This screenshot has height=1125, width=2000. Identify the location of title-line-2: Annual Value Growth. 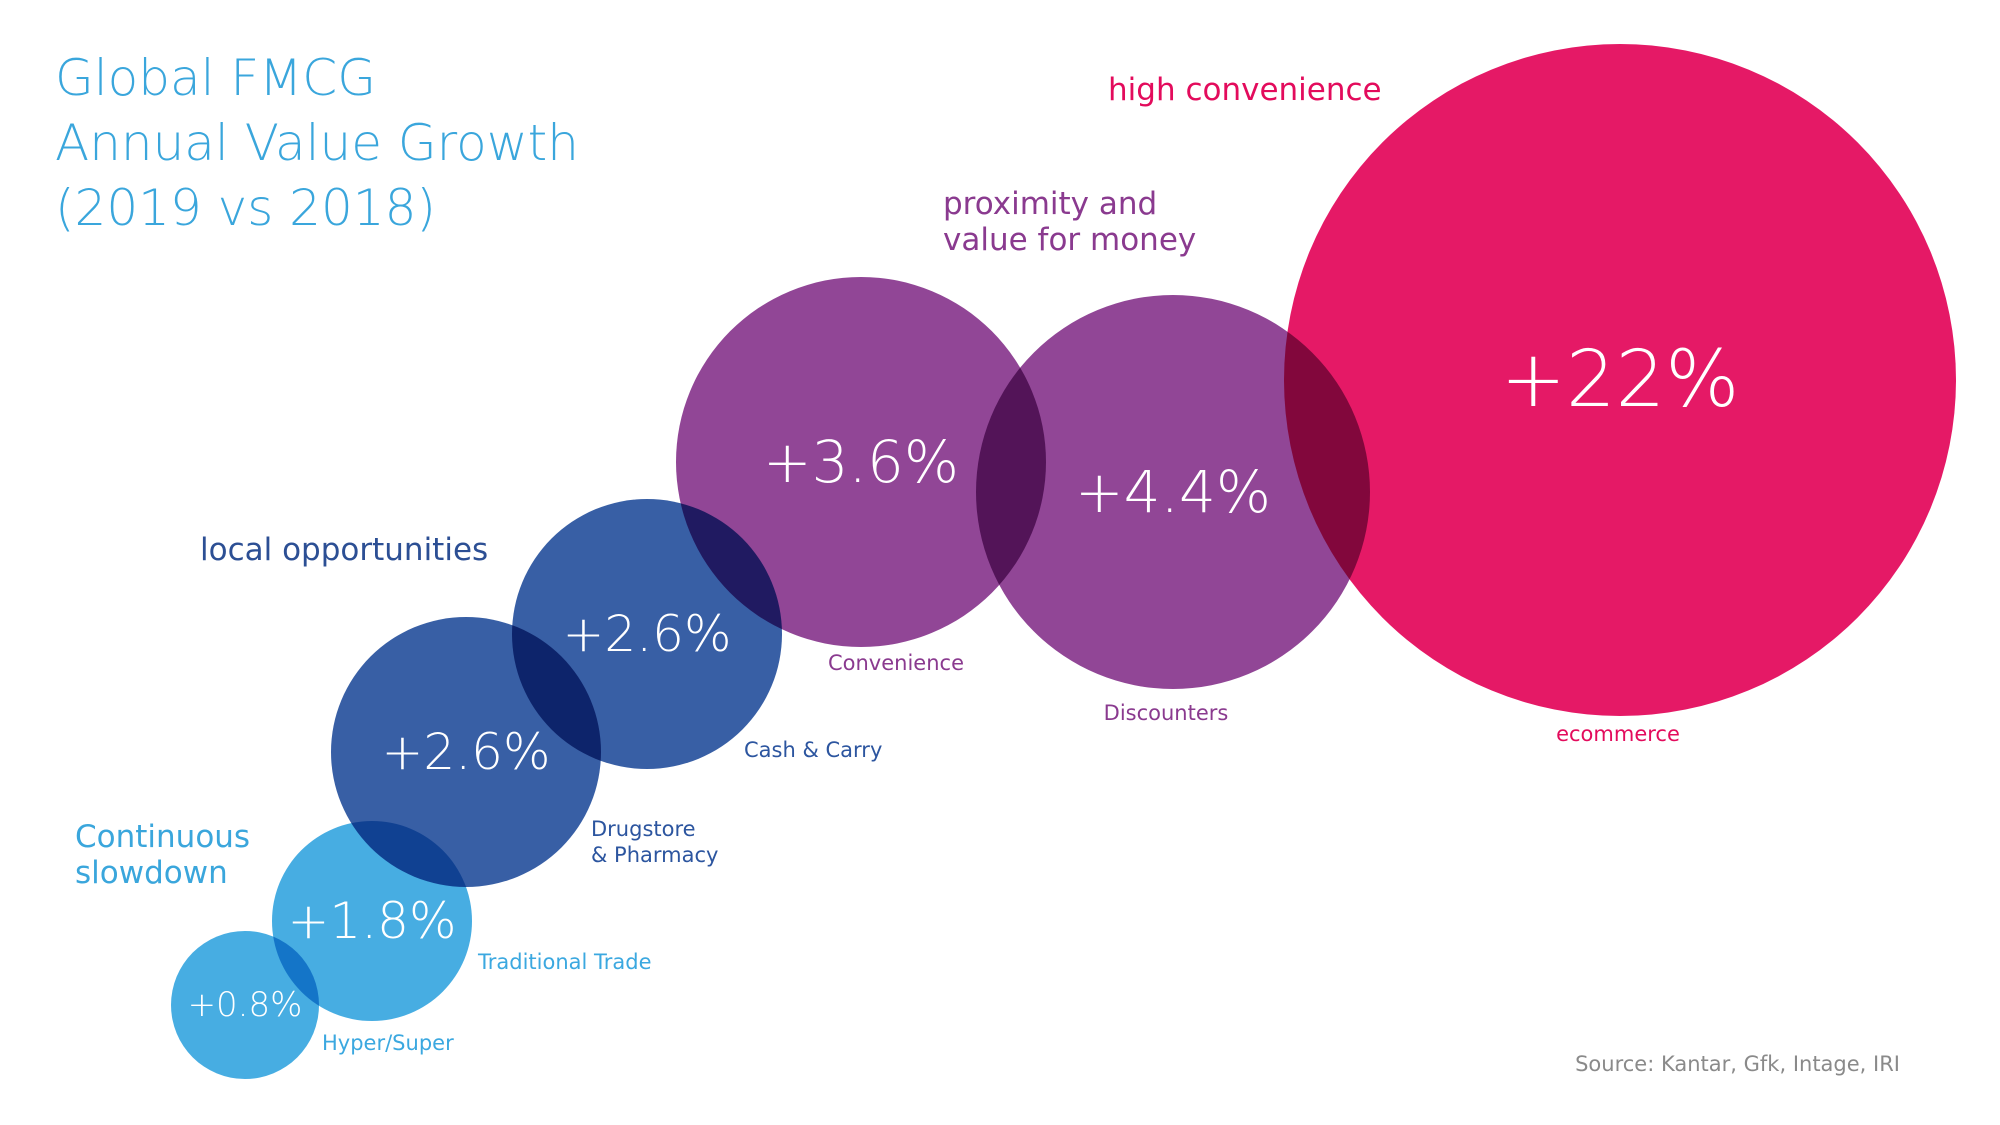
(317, 143).